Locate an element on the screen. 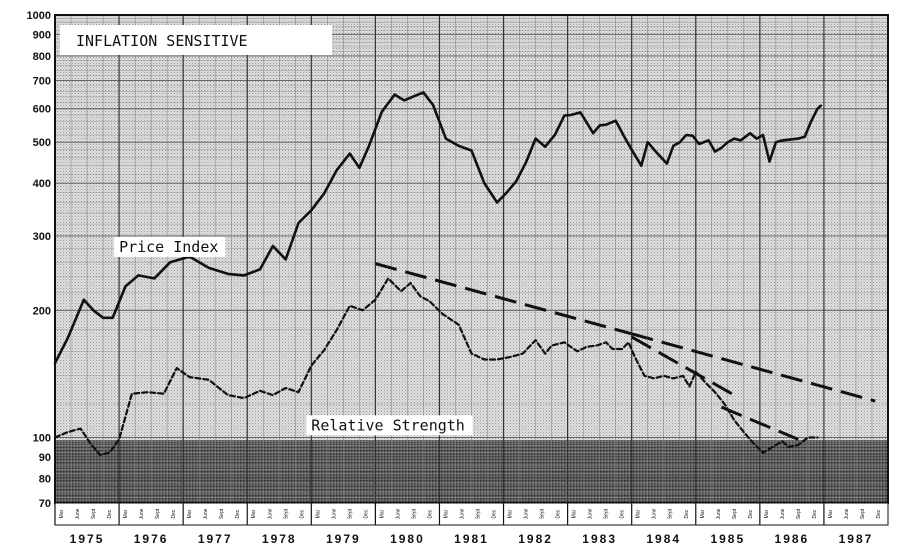 This screenshot has height=558, width=912. y-tick-label: 80 is located at coordinates (45, 479).